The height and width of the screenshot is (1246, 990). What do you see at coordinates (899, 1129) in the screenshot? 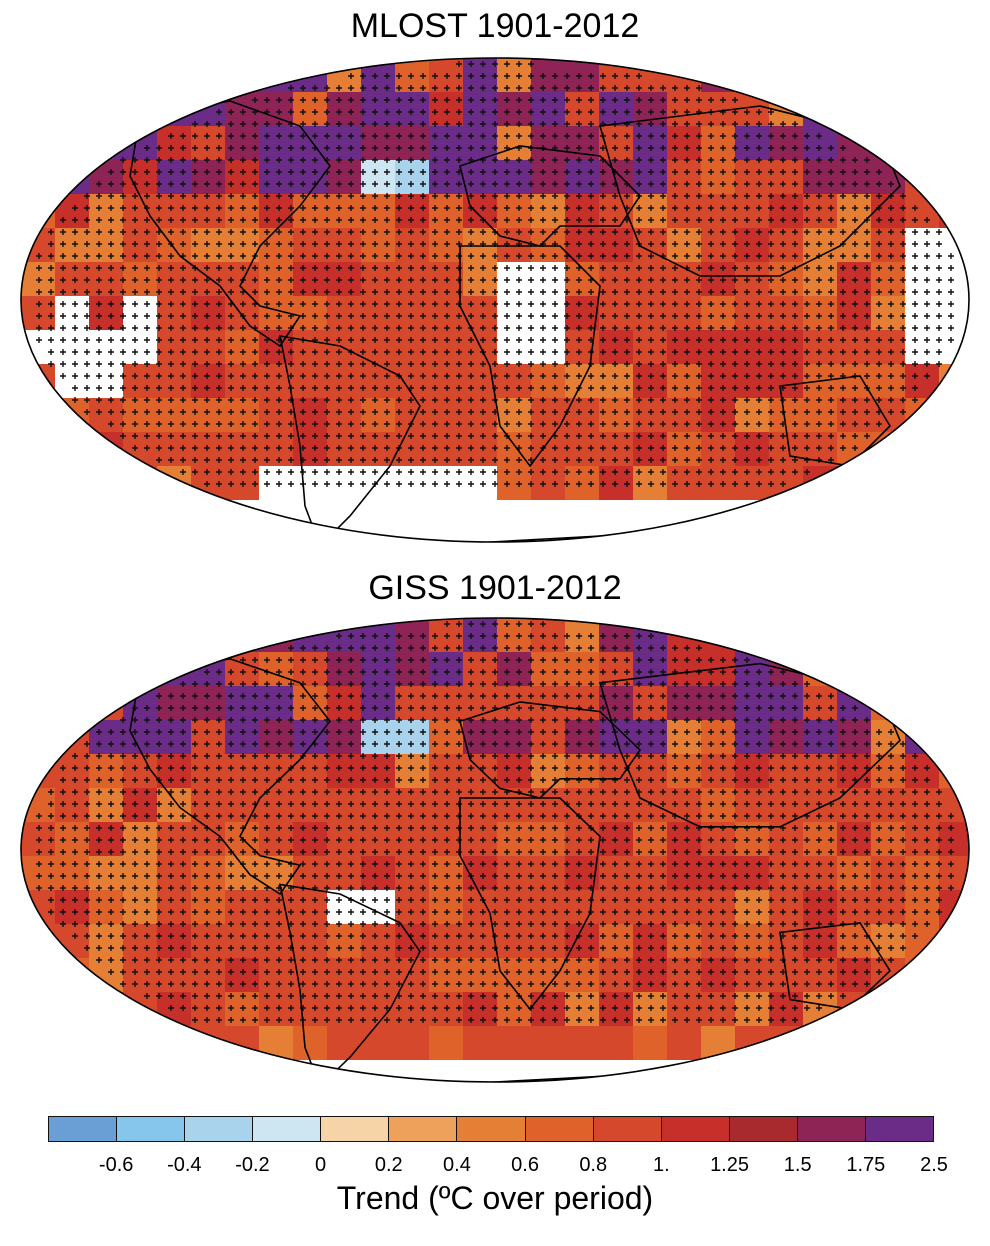
I see `colorbar-segment` at bounding box center [899, 1129].